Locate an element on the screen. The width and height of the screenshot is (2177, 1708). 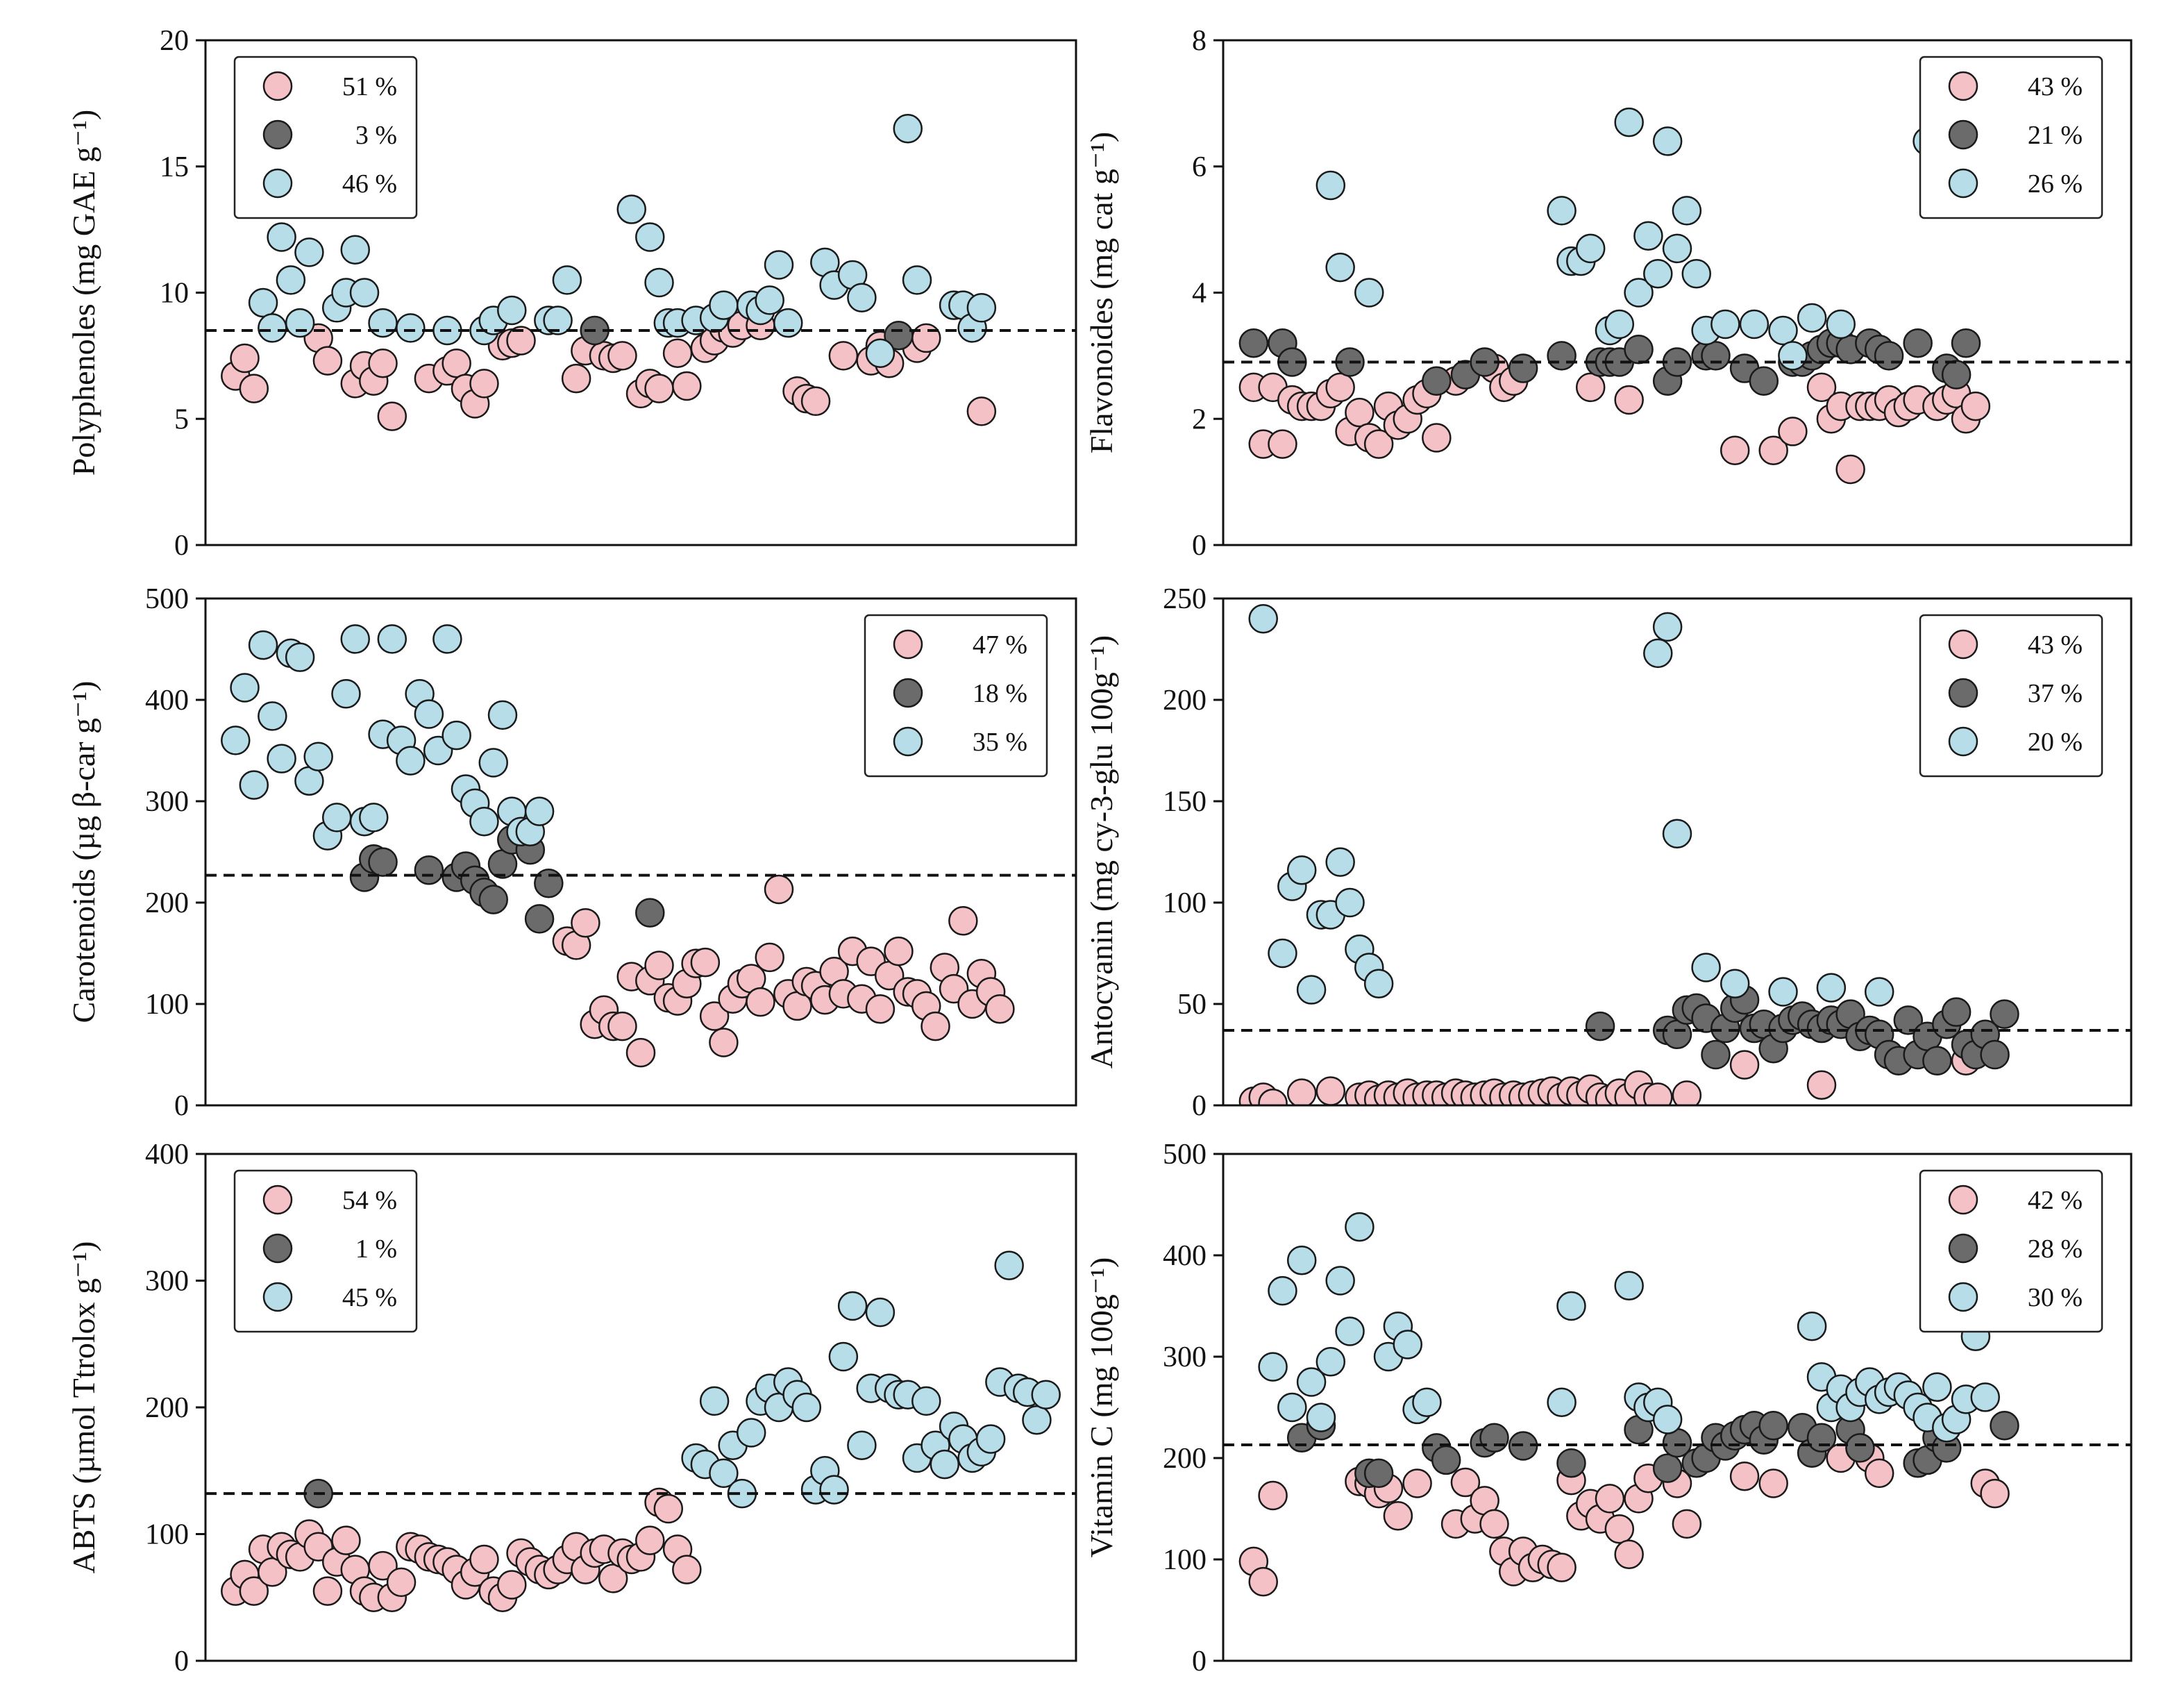
y-tick-label: 4 is located at coordinates (1199, 294).